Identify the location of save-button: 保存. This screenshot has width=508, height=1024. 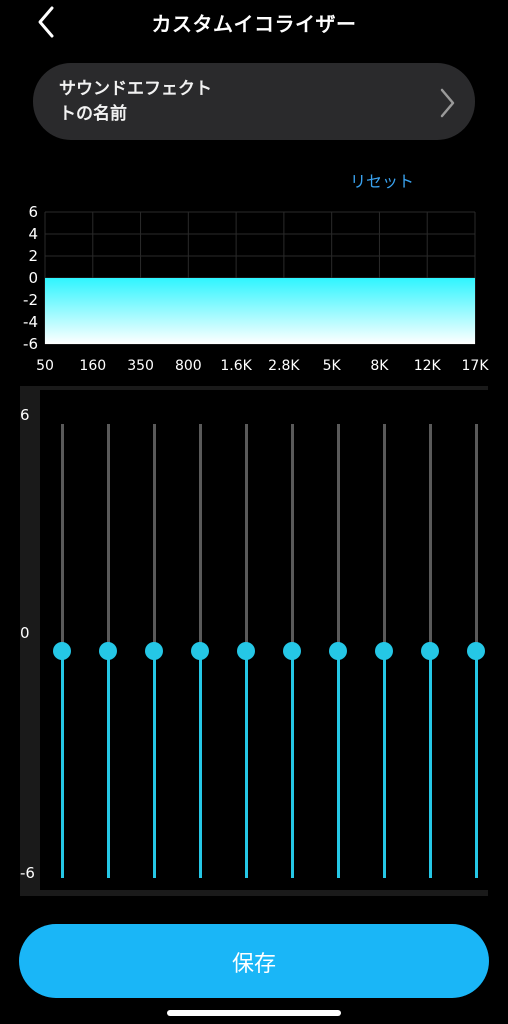
(254, 961).